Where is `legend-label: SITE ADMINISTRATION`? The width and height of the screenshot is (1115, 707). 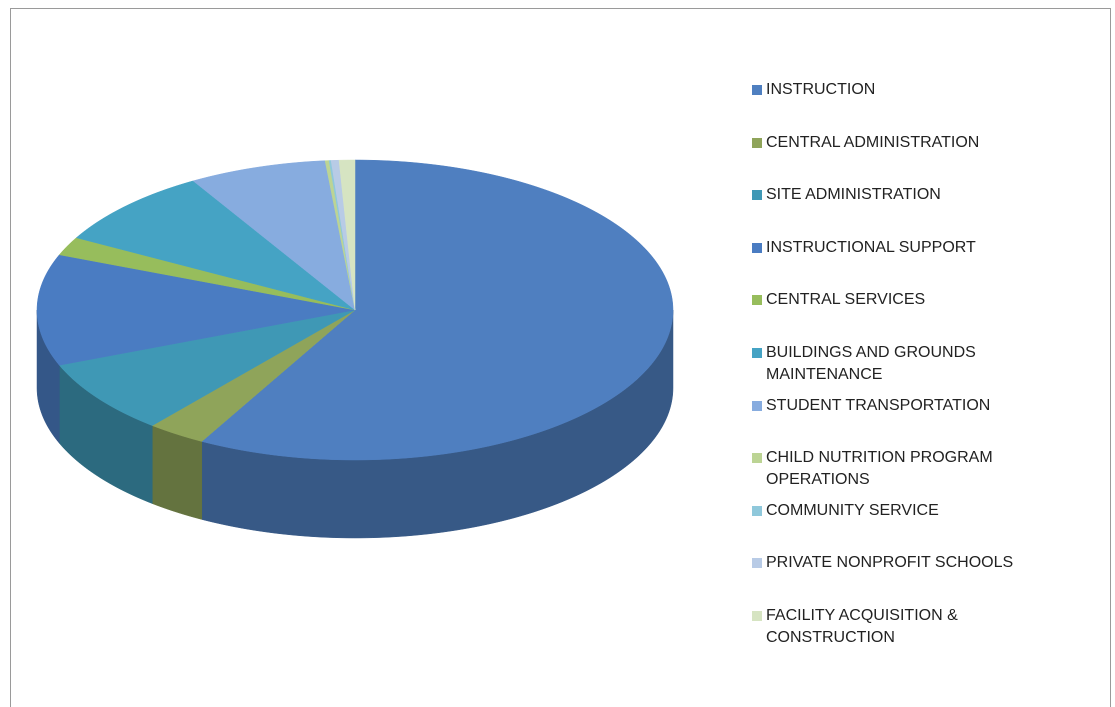
legend-label: SITE ADMINISTRATION is located at coordinates (853, 195).